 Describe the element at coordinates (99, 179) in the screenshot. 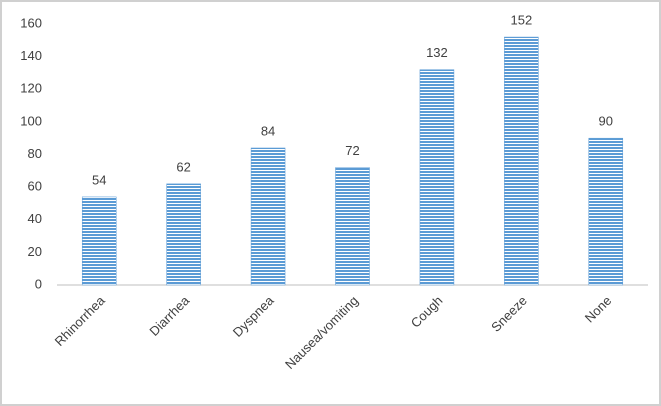

I see `data-label: 54` at that location.